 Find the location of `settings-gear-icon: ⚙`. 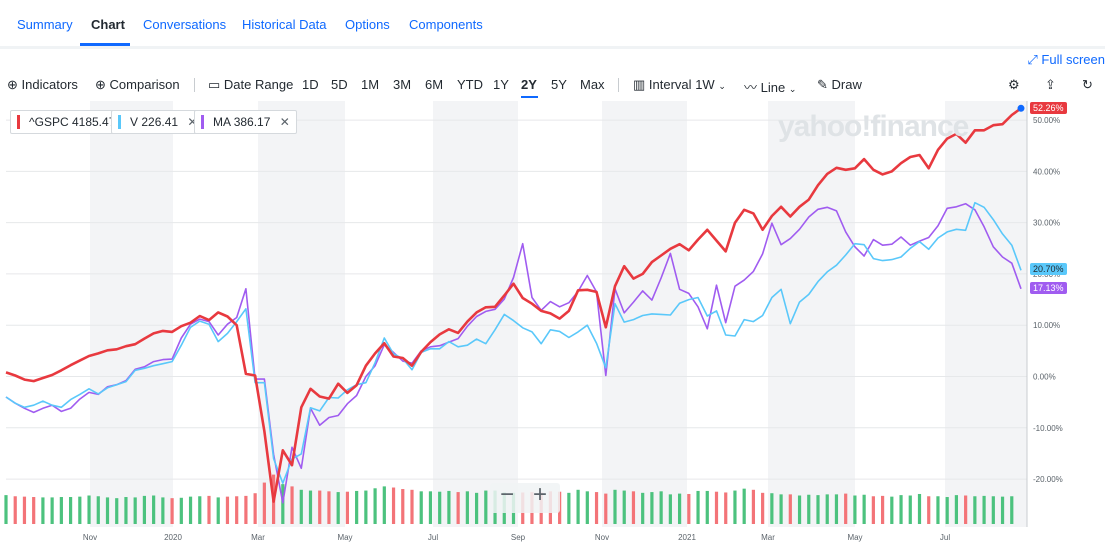

settings-gear-icon: ⚙ is located at coordinates (1014, 84).